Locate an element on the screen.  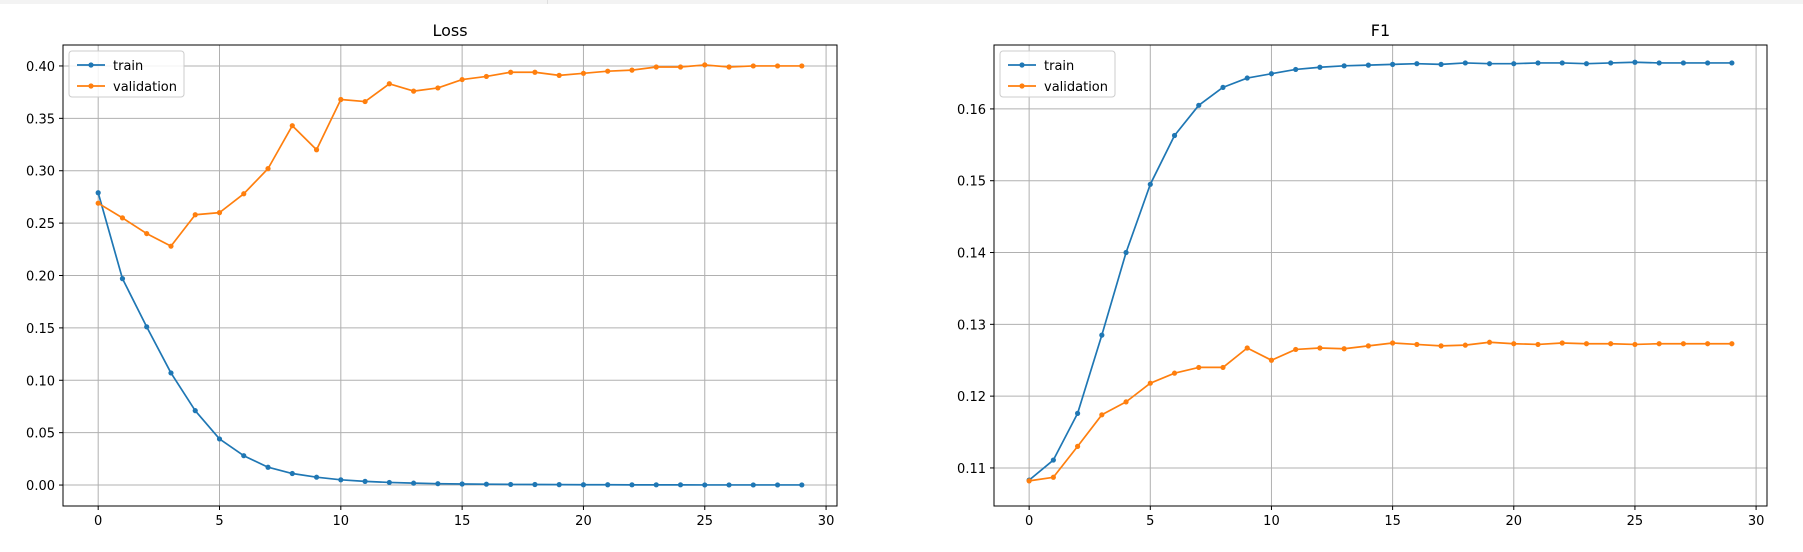
y-tick-label: 0.12 is located at coordinates (971, 397).